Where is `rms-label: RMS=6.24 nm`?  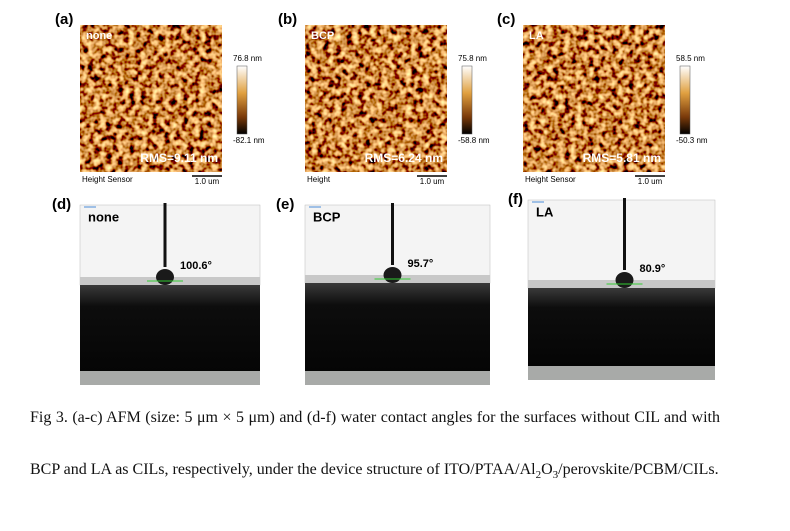 rms-label: RMS=6.24 nm is located at coordinates (404, 158).